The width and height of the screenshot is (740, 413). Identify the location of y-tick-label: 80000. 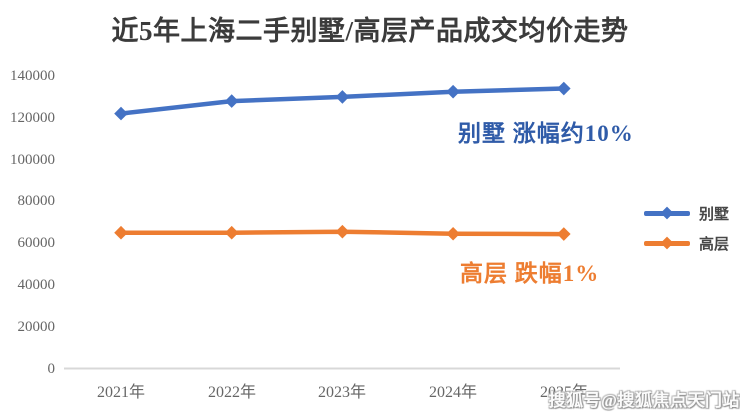
(36, 201).